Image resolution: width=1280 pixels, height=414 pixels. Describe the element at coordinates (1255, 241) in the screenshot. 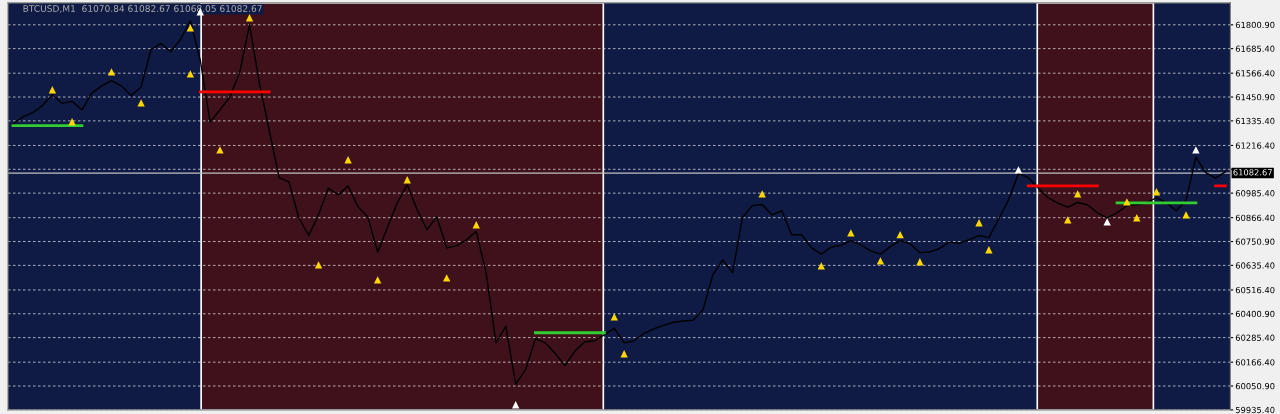

I see `y-tick-label: 60750.90` at that location.